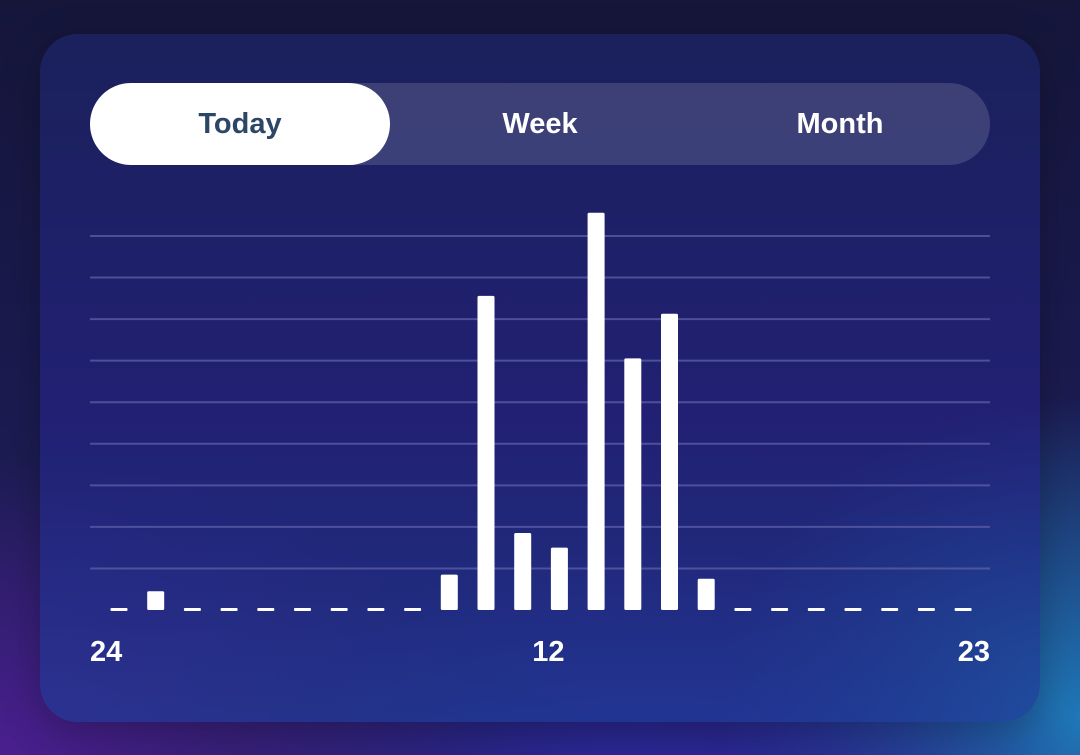 This screenshot has width=1080, height=755. Describe the element at coordinates (548, 652) in the screenshot. I see `x-tick-label: 12` at that location.